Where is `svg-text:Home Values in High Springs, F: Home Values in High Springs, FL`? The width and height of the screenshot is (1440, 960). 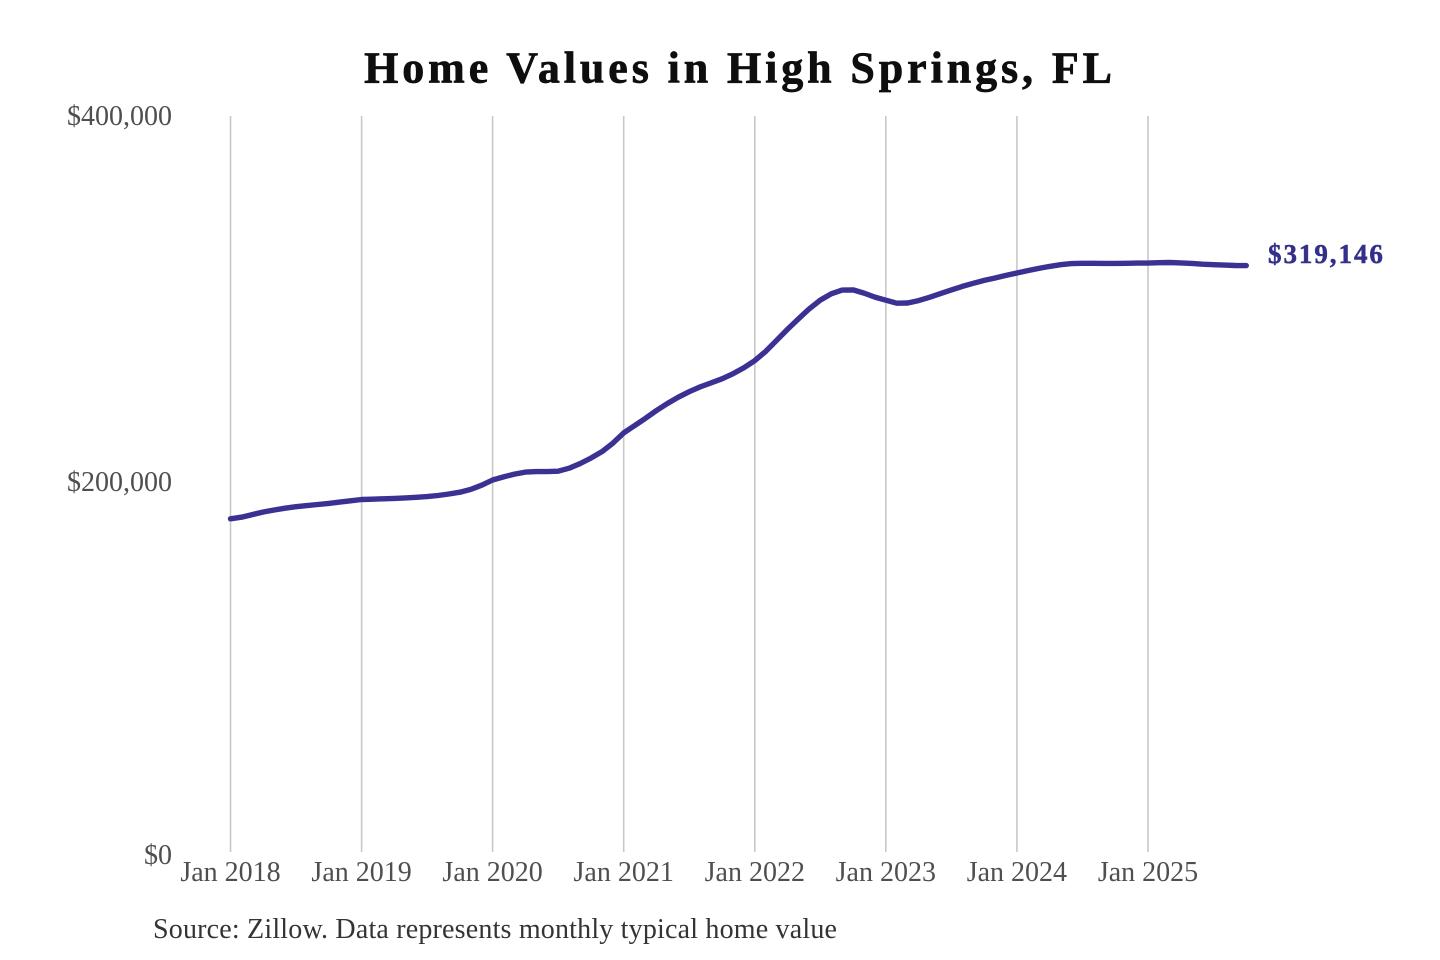
svg-text:Home Values in High Springs, F: Home Values in High Springs, FL is located at coordinates (740, 68).